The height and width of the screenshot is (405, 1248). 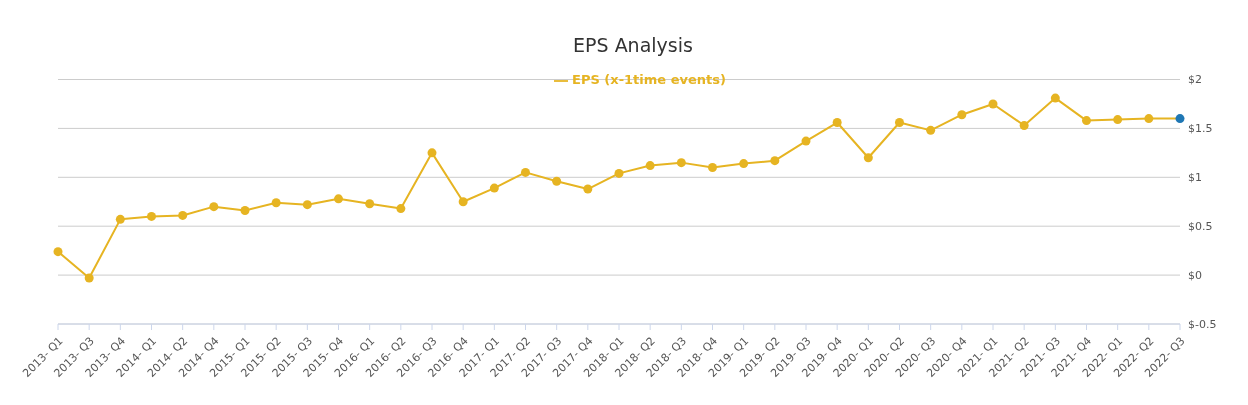 I want to click on y-tick-label: $2, so click(x=1195, y=80).